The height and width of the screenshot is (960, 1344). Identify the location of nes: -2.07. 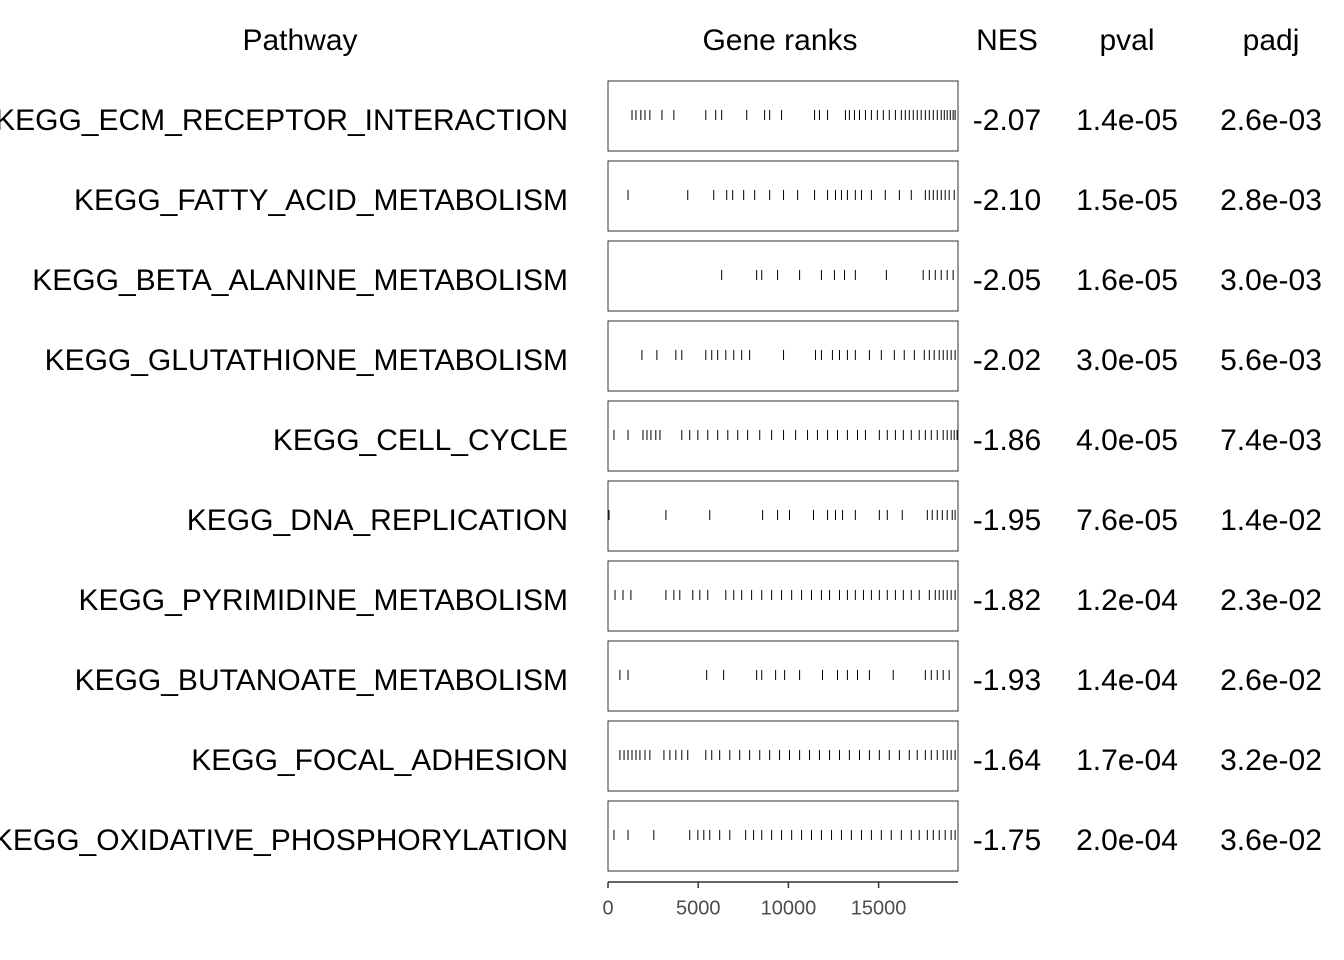
(1007, 120).